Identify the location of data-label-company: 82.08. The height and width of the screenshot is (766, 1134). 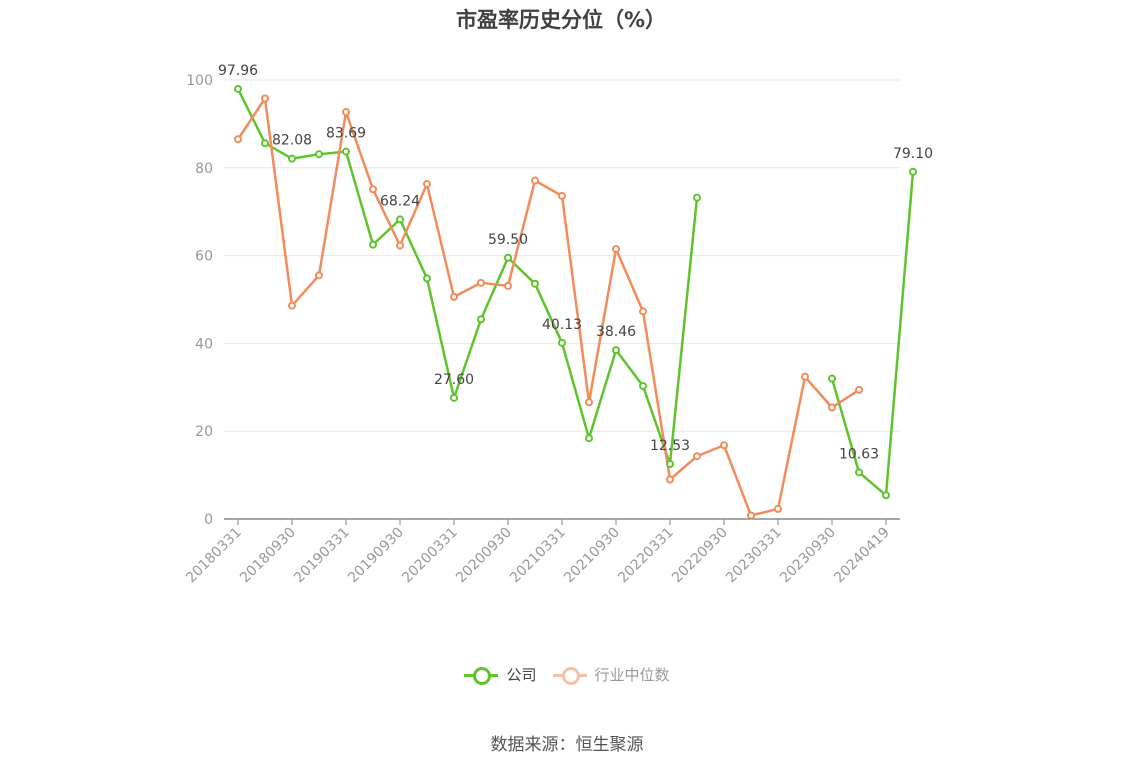
(292, 141).